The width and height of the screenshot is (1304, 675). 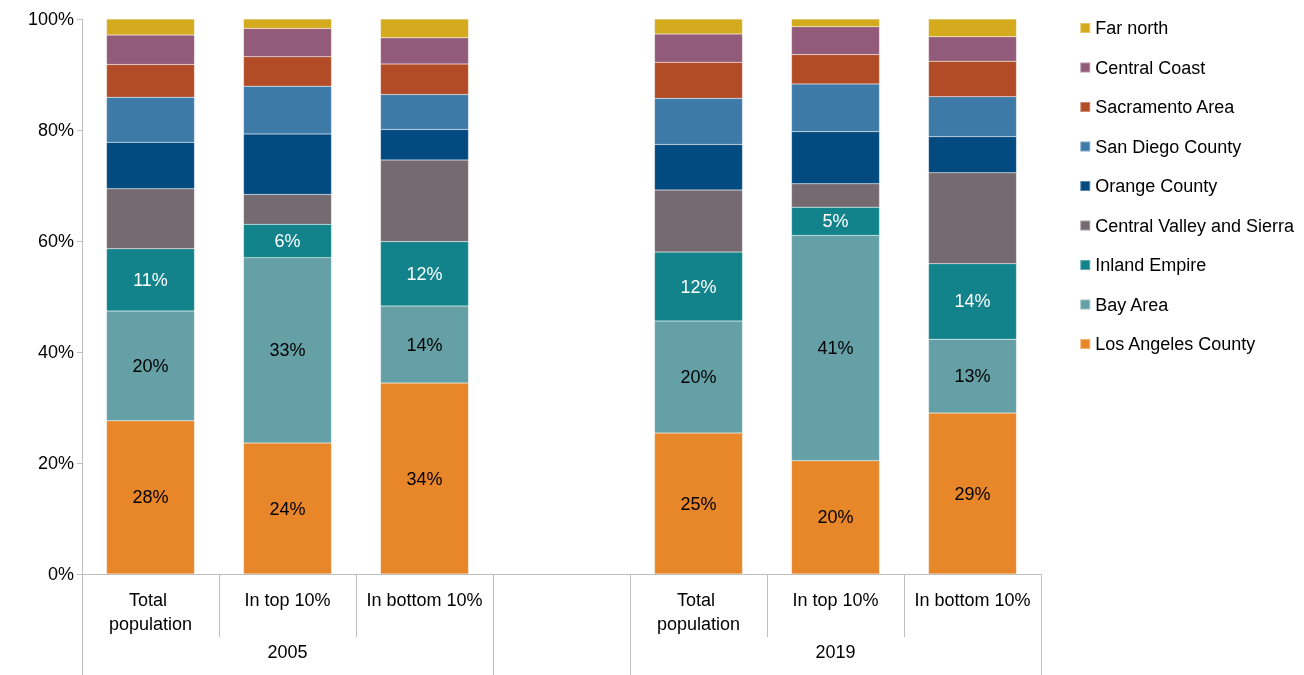 What do you see at coordinates (972, 376) in the screenshot?
I see `data-label: 13%` at bounding box center [972, 376].